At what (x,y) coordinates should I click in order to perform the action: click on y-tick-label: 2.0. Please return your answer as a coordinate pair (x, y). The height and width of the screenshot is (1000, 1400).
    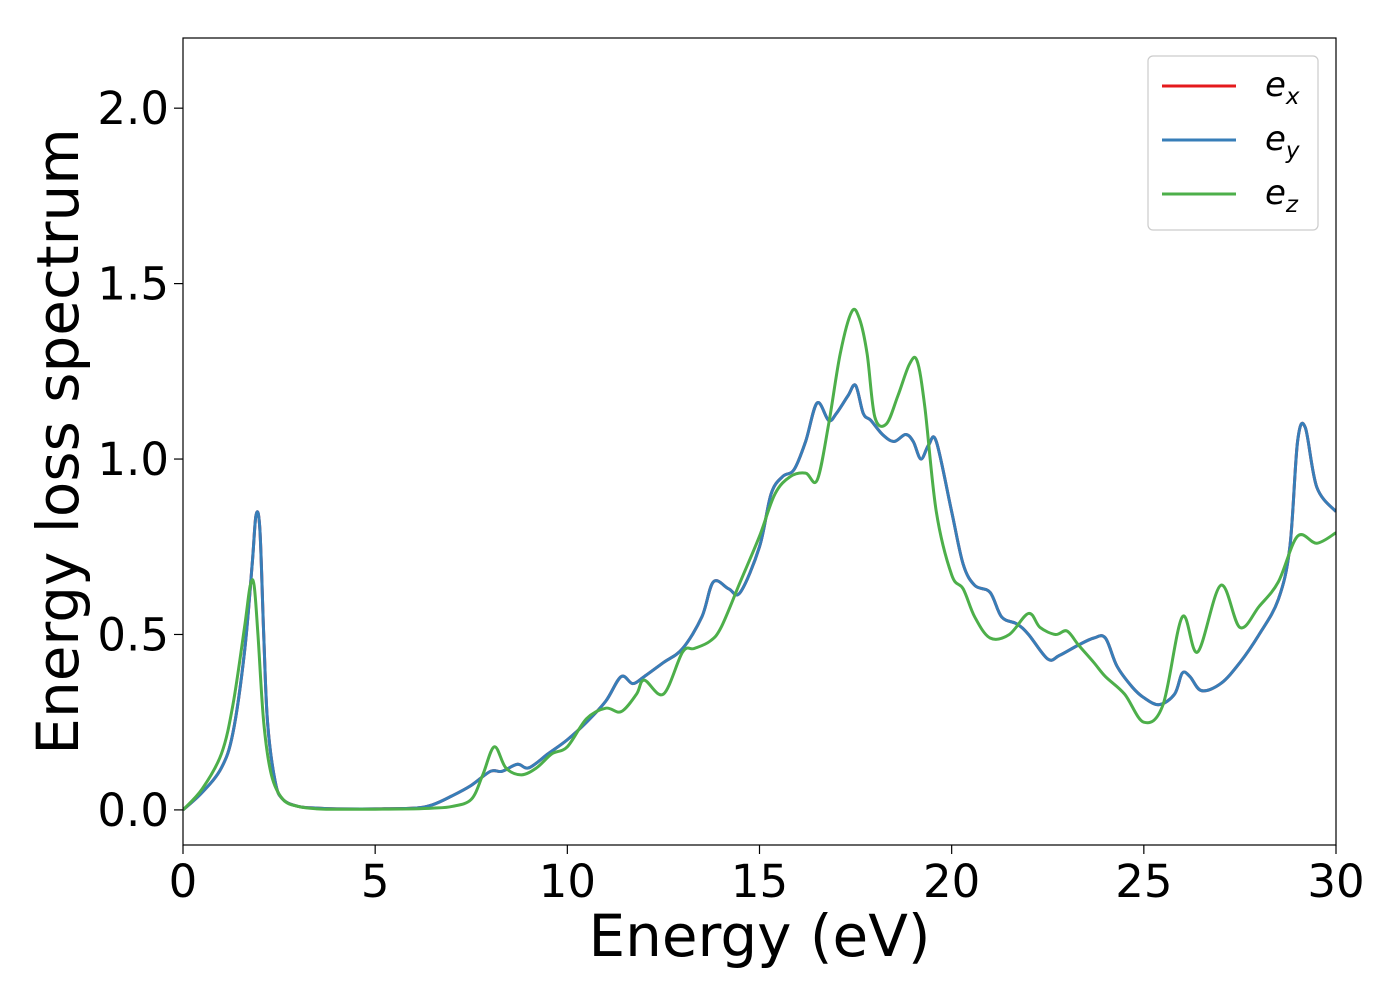
    Looking at the image, I should click on (133, 108).